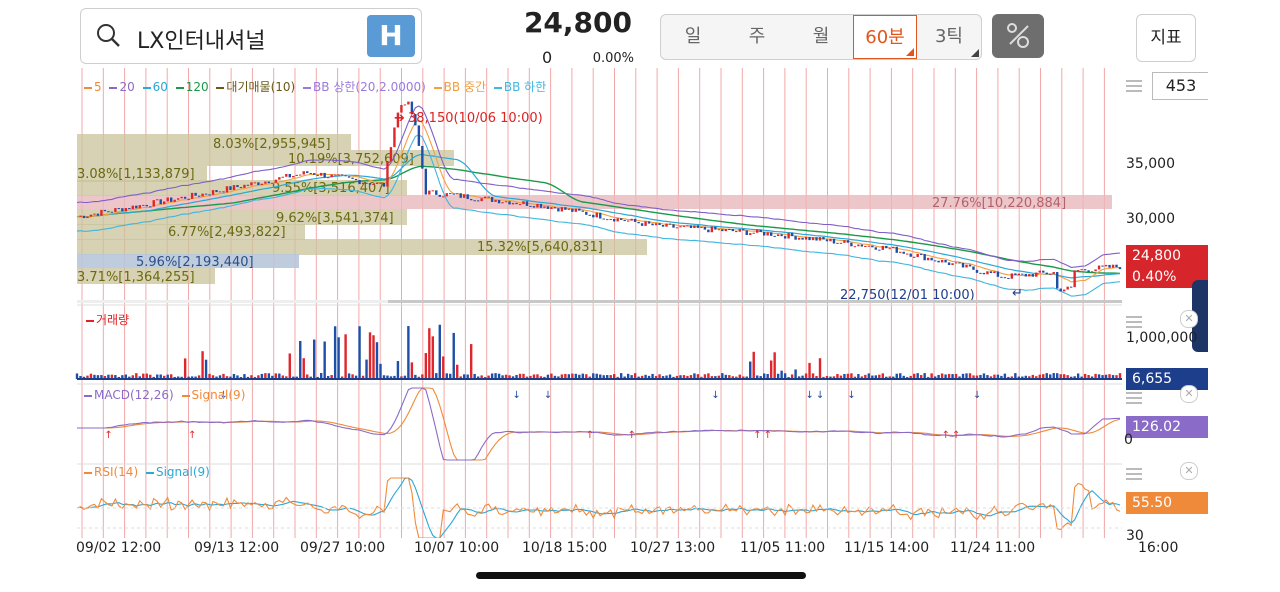 The width and height of the screenshot is (1280, 592). I want to click on buy-arrow-icon: ↑, so click(757, 435).